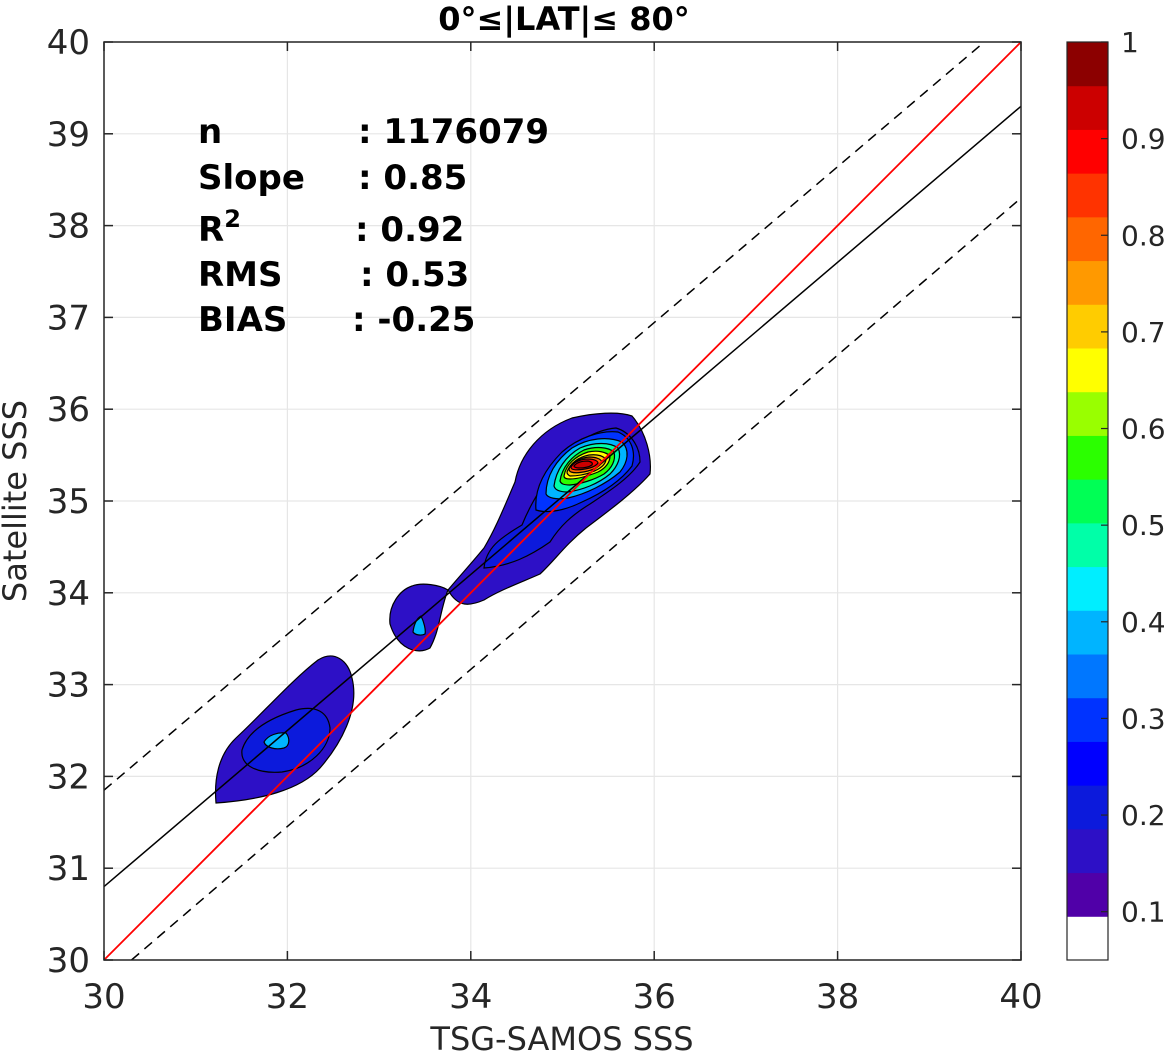  Describe the element at coordinates (1143, 235) in the screenshot. I see `colorbar-tick-label: 0.8` at that location.